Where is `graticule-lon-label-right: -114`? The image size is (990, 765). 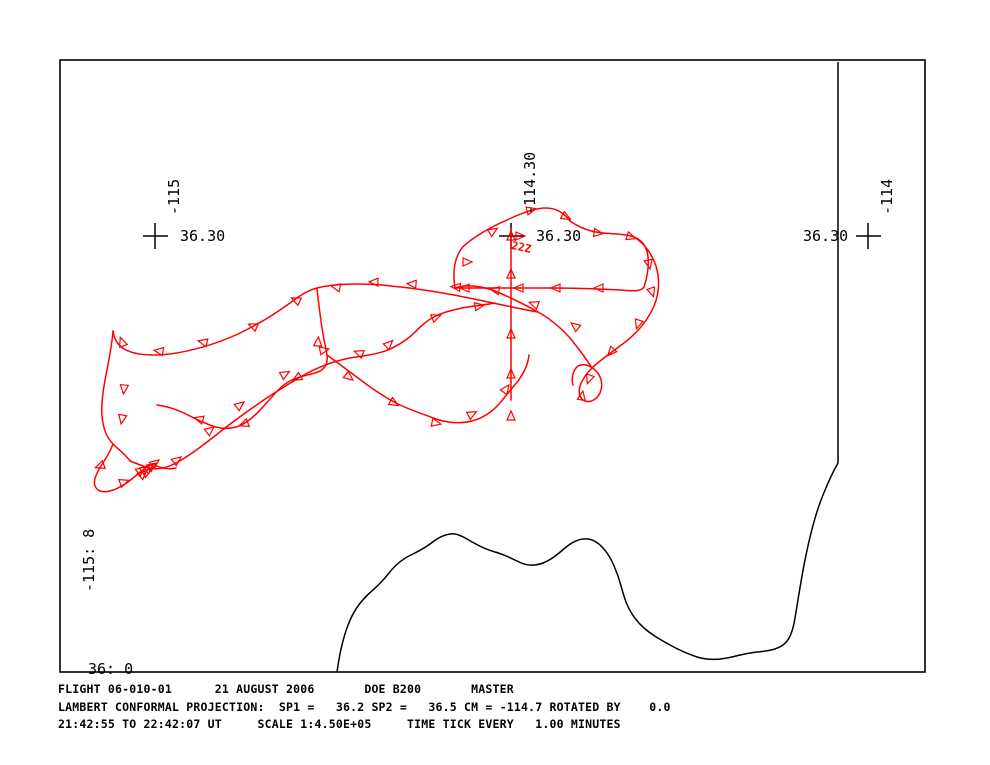 graticule-lon-label-right: -114 is located at coordinates (887, 196).